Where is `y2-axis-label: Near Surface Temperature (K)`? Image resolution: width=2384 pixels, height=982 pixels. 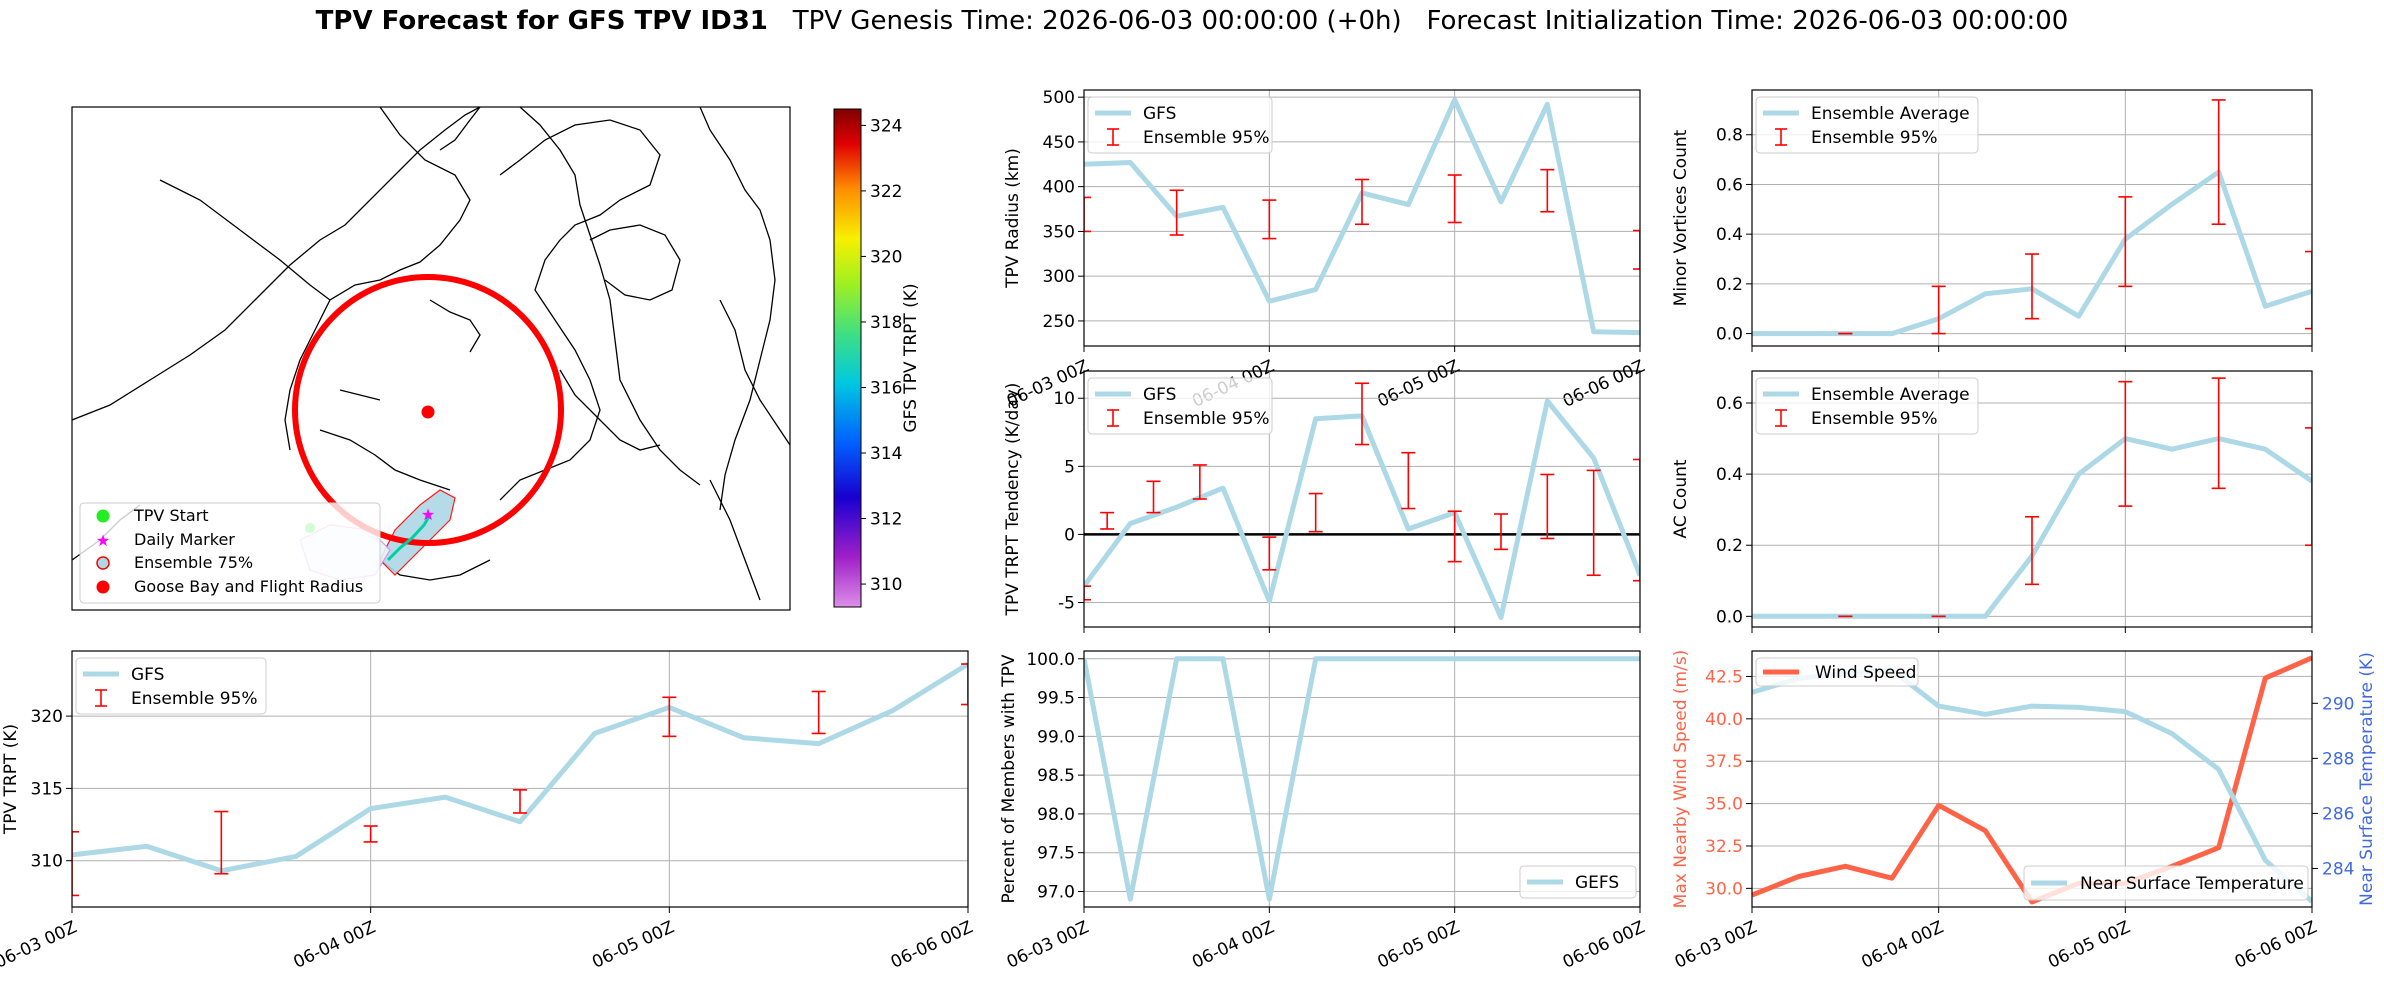 y2-axis-label: Near Surface Temperature (K) is located at coordinates (2367, 779).